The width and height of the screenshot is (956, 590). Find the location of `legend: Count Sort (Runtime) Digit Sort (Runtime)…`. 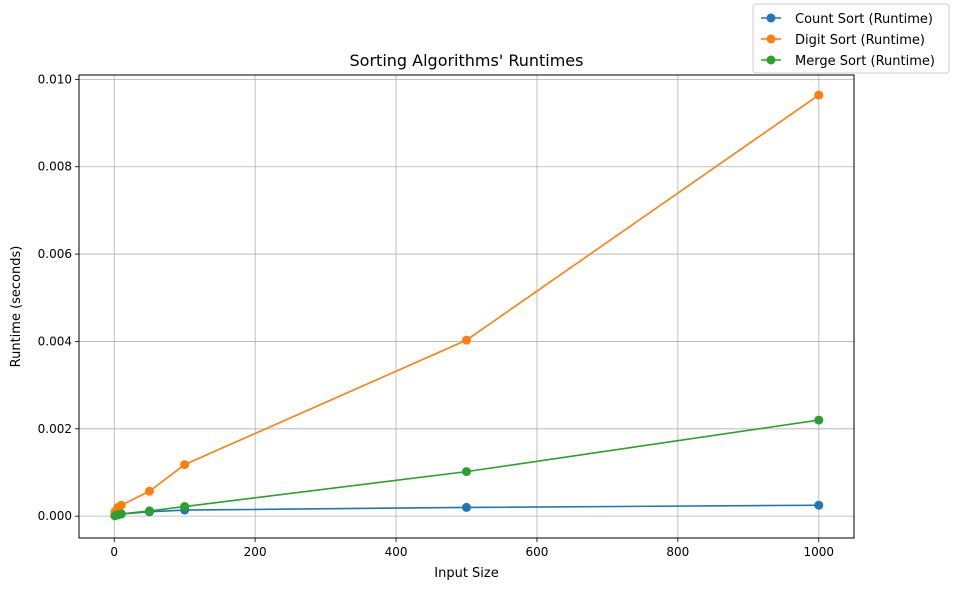

legend: Count Sort (Runtime) Digit Sort (Runtime)… is located at coordinates (851, 38).